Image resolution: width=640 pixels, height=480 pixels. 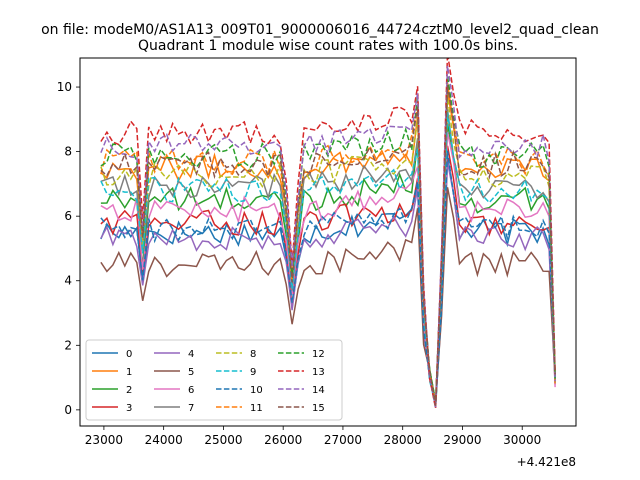 I want to click on x-tick-label-29000: 29000, so click(x=462, y=440).